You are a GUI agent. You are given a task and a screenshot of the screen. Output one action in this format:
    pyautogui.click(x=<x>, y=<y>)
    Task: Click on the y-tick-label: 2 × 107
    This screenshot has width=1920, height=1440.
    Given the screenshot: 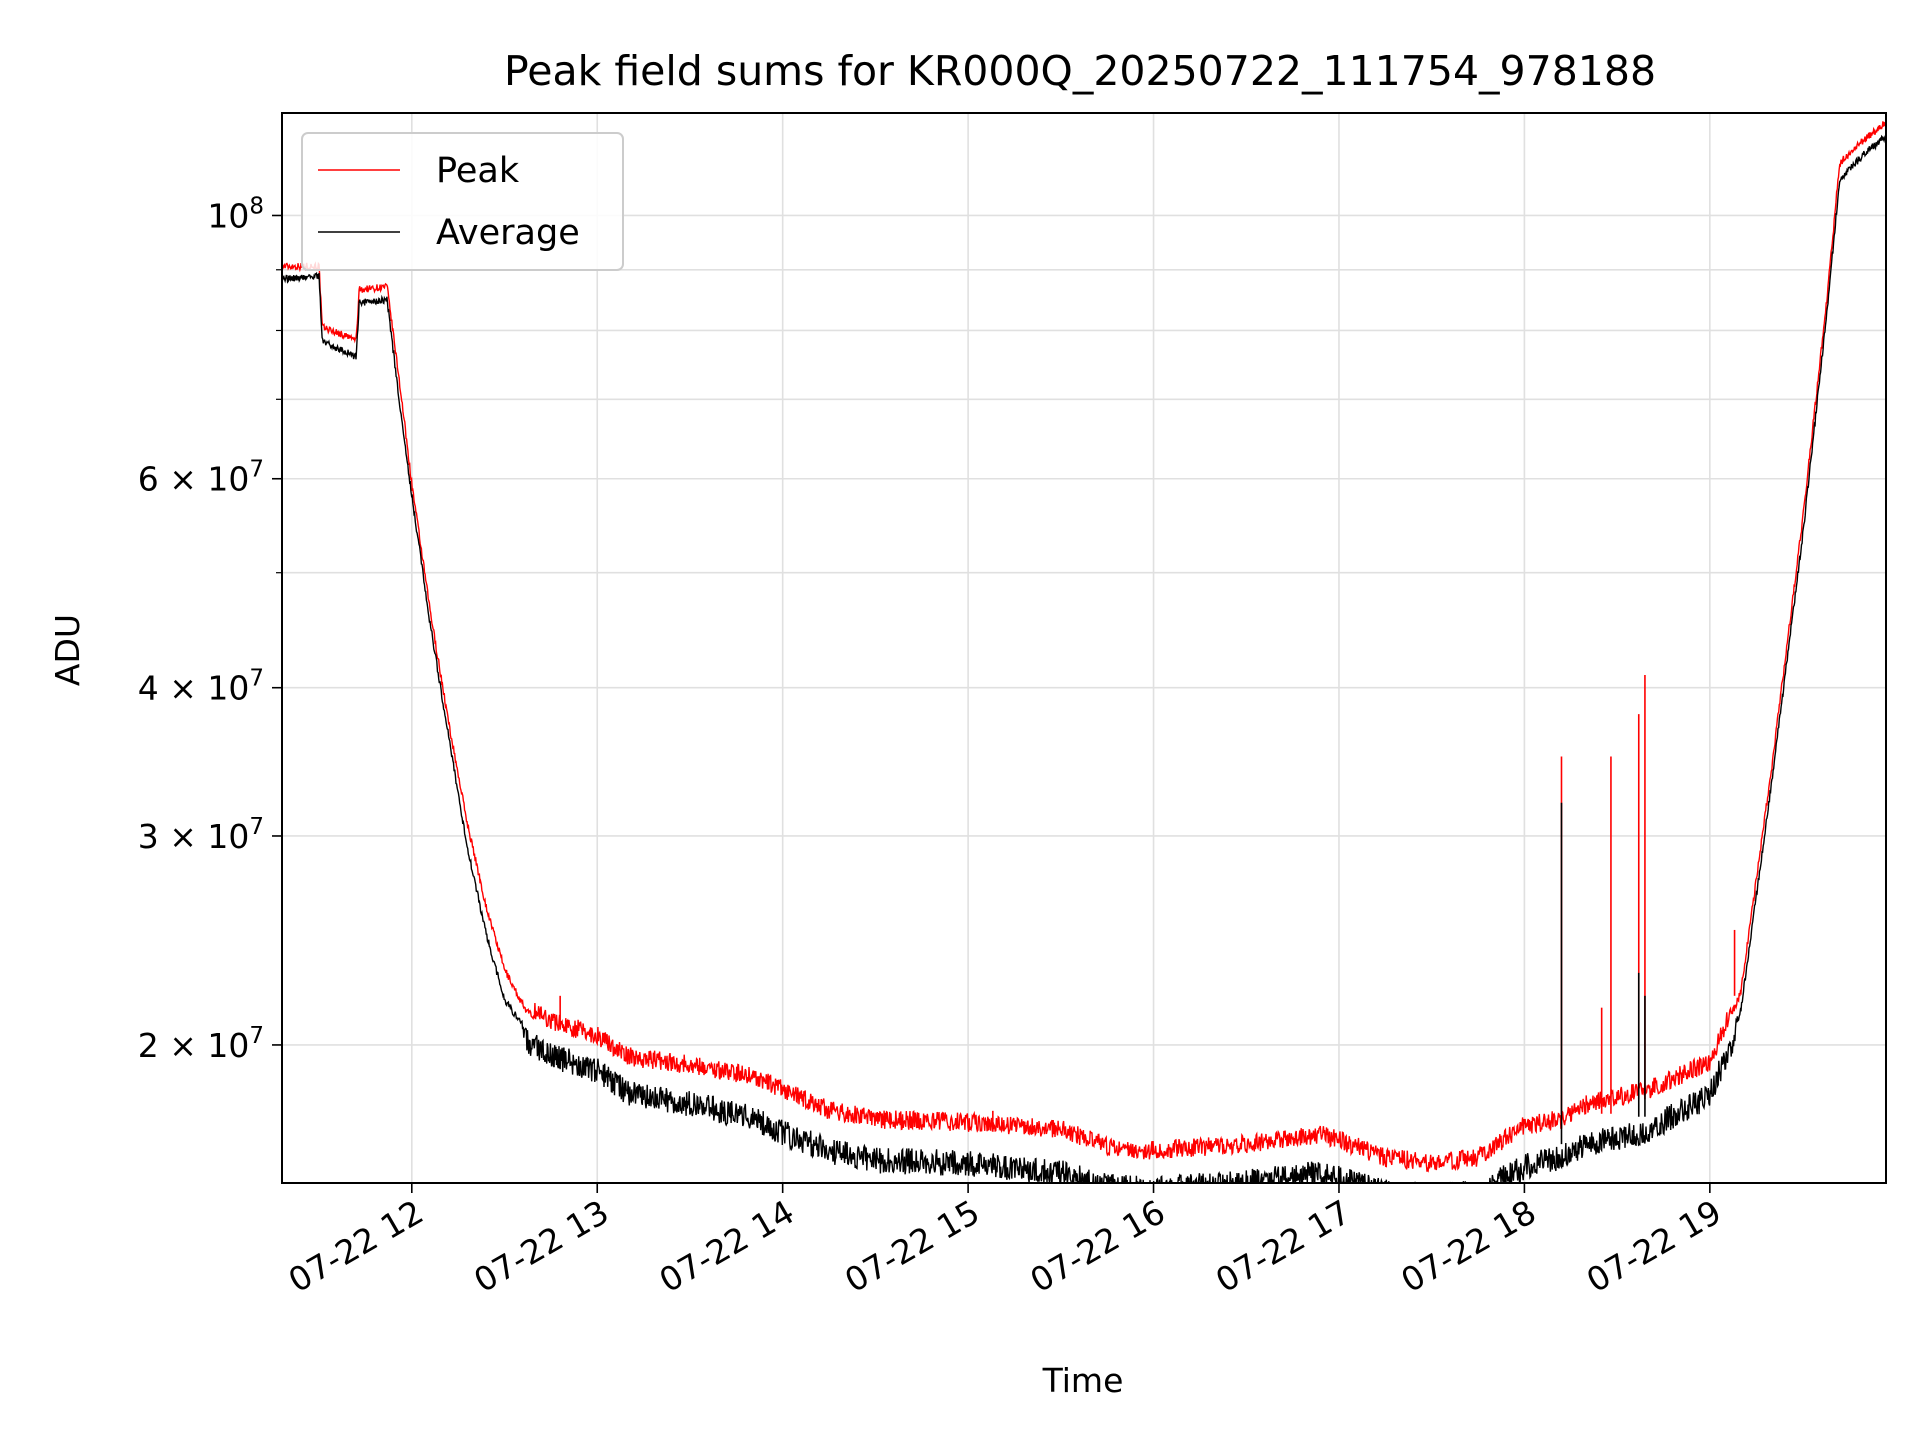 What is the action you would take?
    pyautogui.click(x=201, y=1044)
    